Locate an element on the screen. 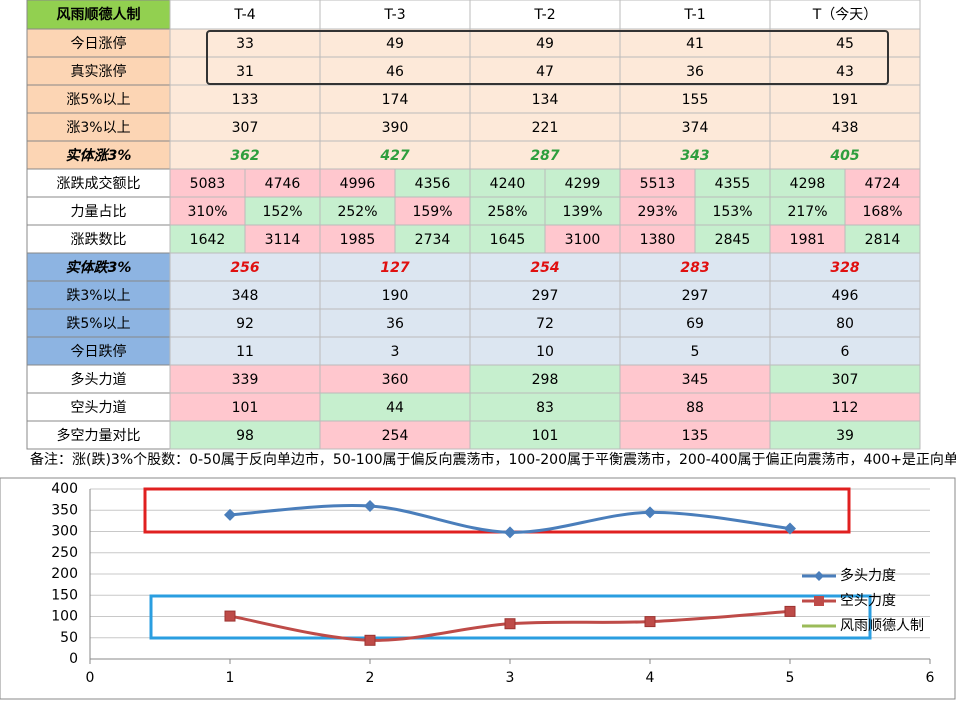 The height and width of the screenshot is (704, 956). cell-value: 47 is located at coordinates (545, 72).